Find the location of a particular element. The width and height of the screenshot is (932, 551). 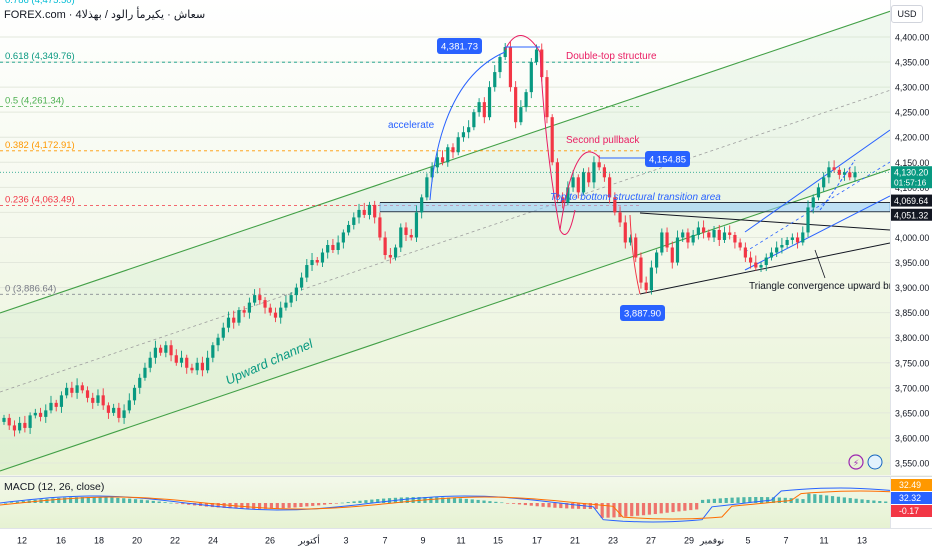

date-tick: 13 is located at coordinates (862, 541).